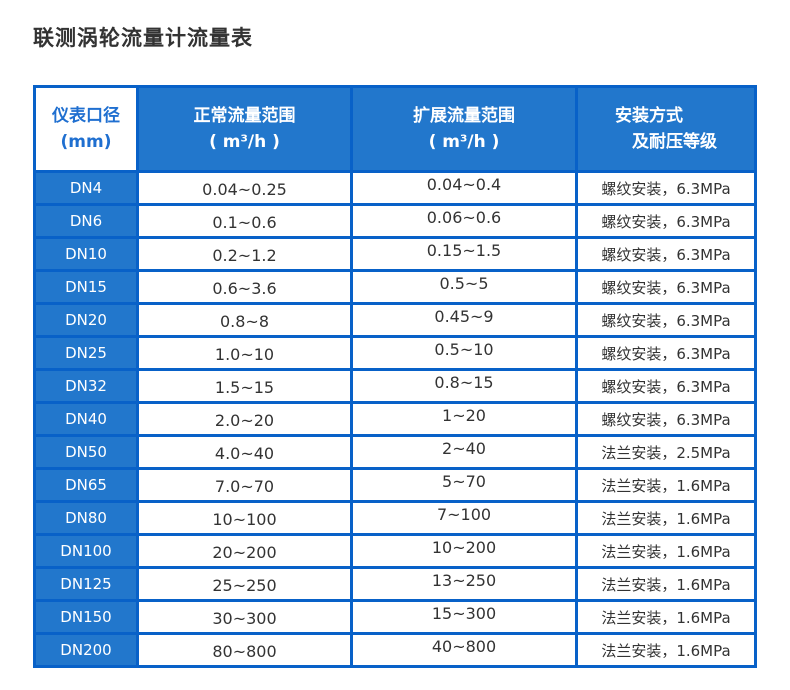 This screenshot has height=690, width=790. What do you see at coordinates (86, 221) in the screenshot?
I see `row-dn-cell: DN6` at bounding box center [86, 221].